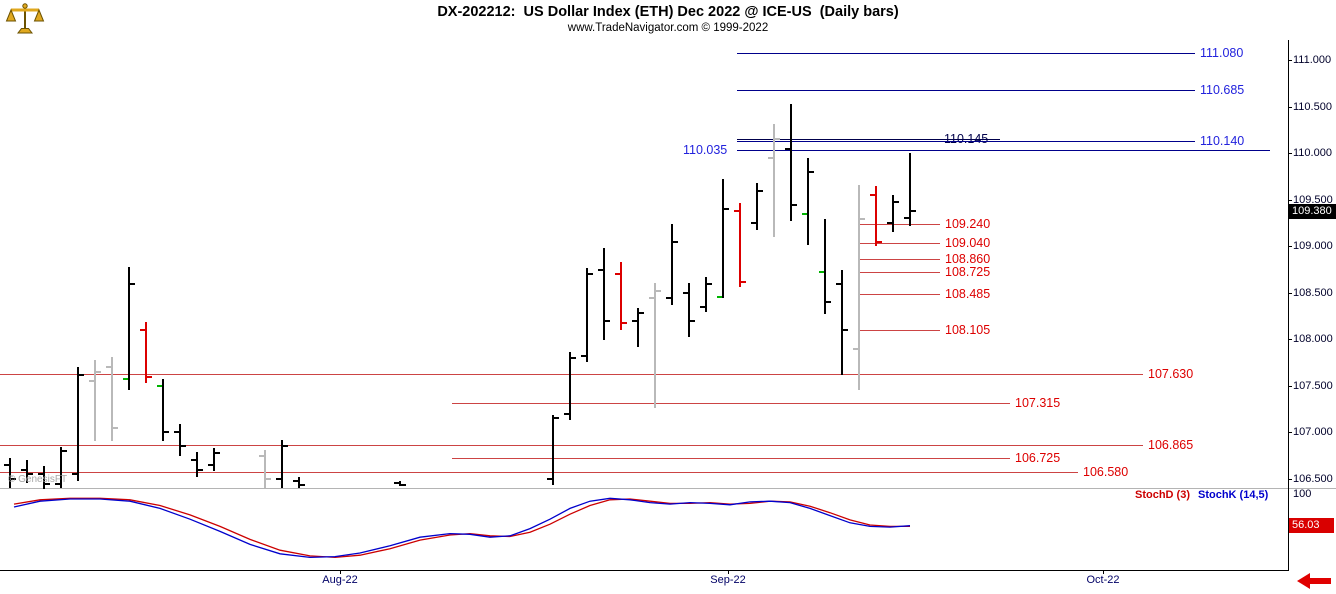 The width and height of the screenshot is (1336, 594). What do you see at coordinates (1313, 432) in the screenshot?
I see `y-axis-tick-label: 107.000` at bounding box center [1313, 432].